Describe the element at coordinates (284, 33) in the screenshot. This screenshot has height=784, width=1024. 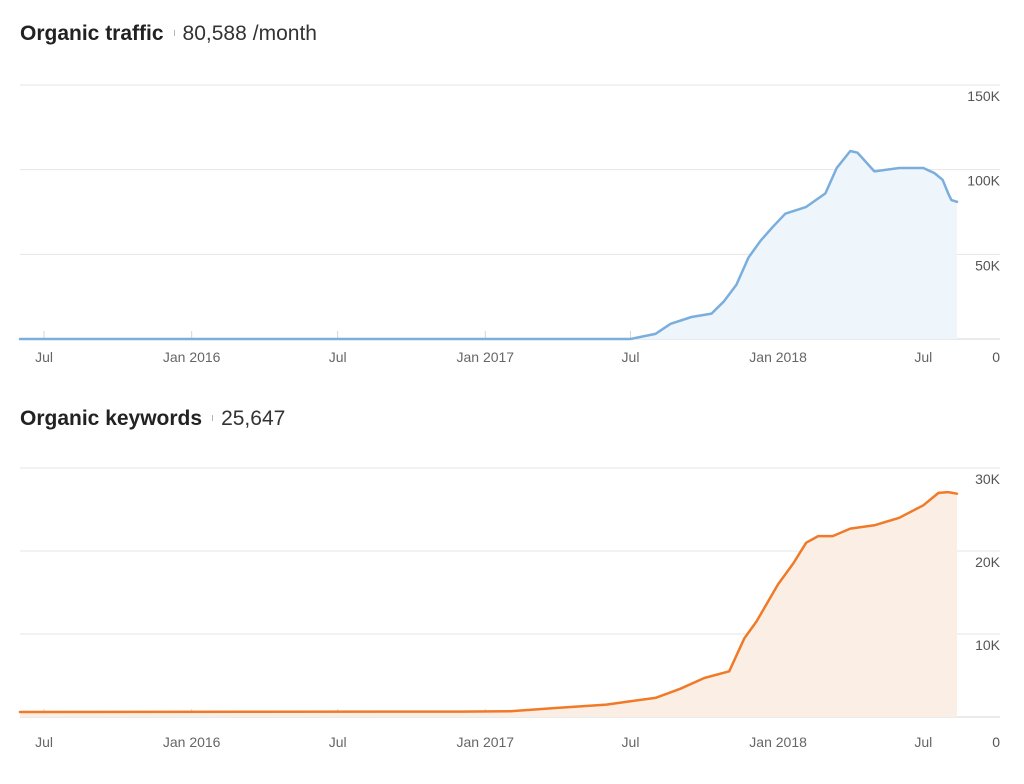
I see `organic-traffic-unit: /month` at that location.